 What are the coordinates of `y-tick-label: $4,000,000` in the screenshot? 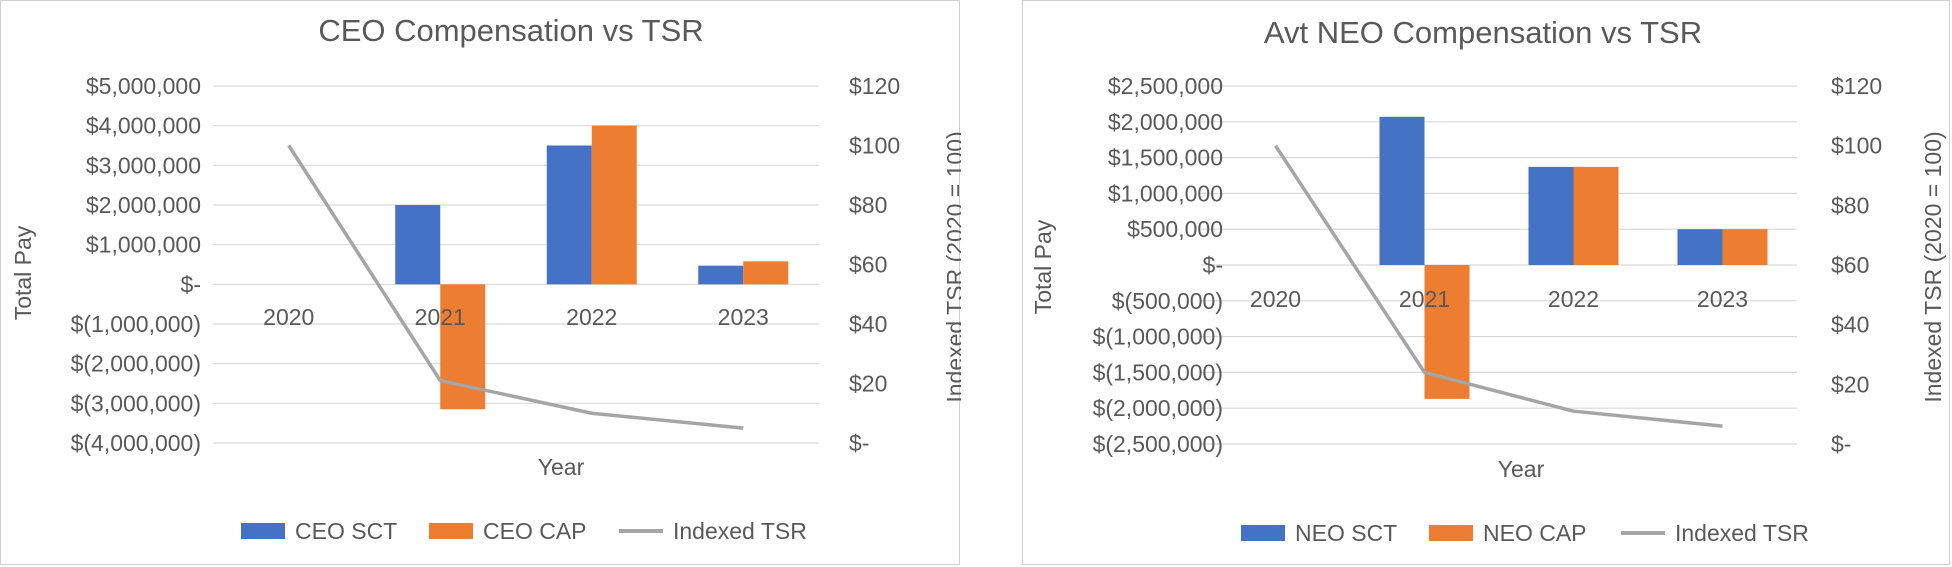 It's located at (143, 126).